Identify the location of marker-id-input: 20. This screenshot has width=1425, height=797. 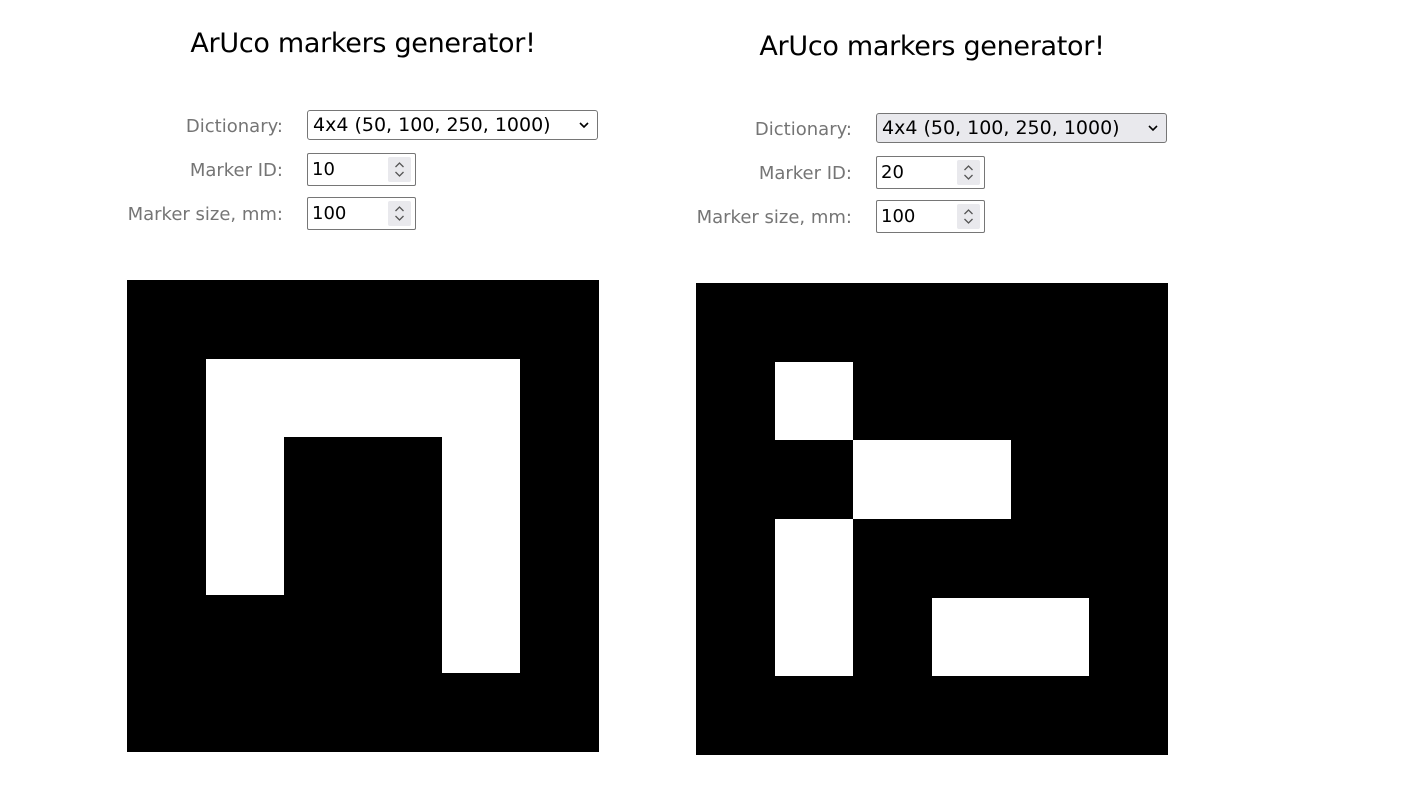
(930, 172).